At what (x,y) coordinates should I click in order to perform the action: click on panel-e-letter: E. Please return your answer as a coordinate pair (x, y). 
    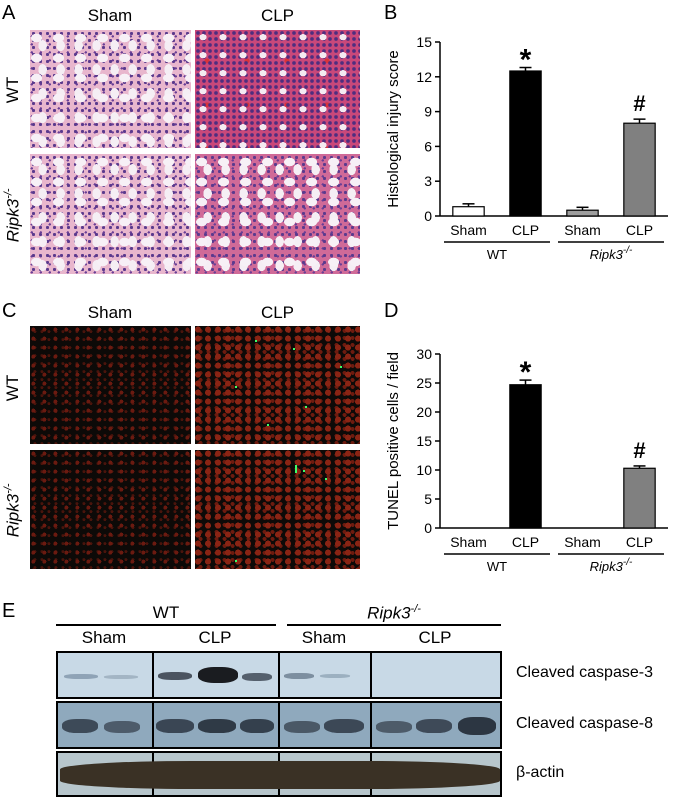
    Looking at the image, I should click on (9, 611).